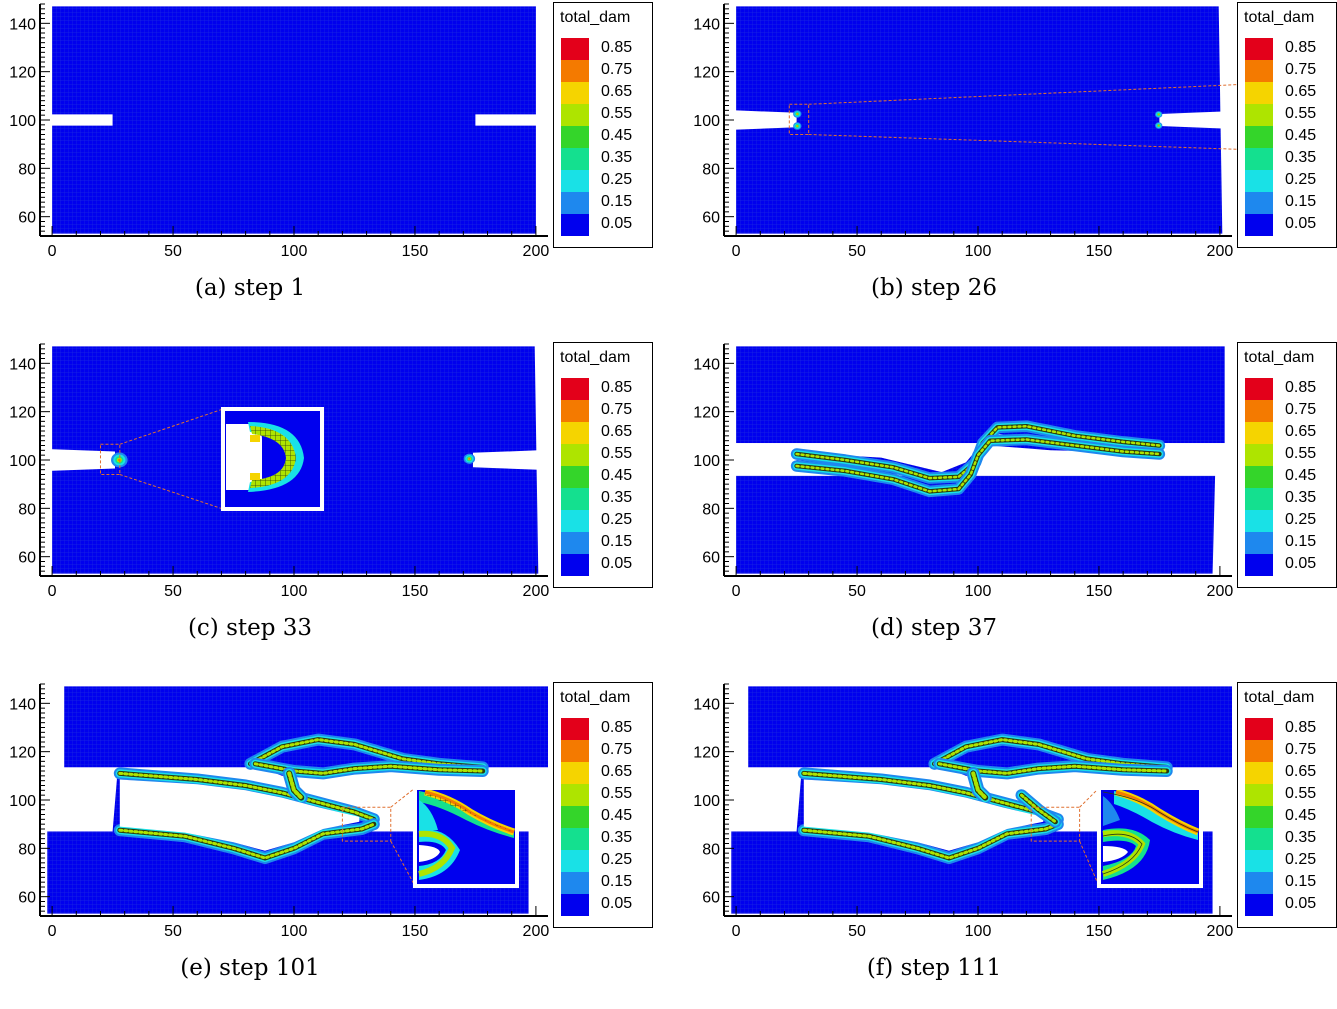  I want to click on y-tick-label: 60, so click(27, 558).